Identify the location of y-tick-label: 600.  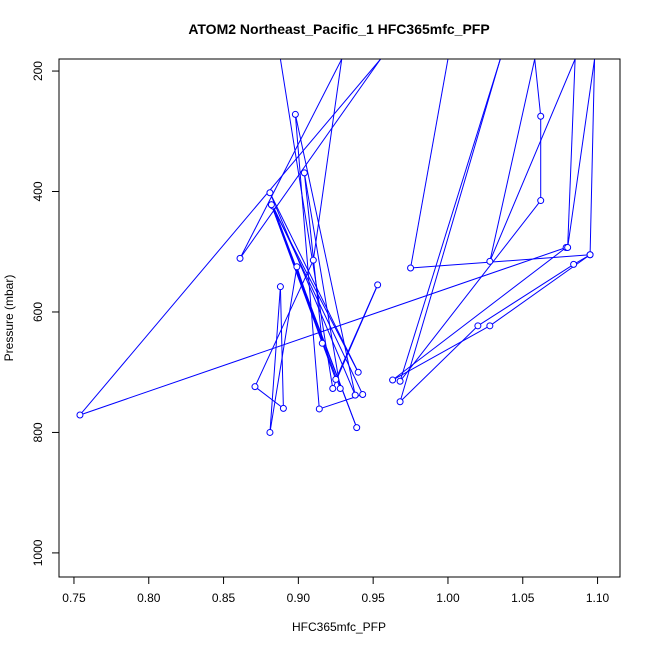
(38, 312).